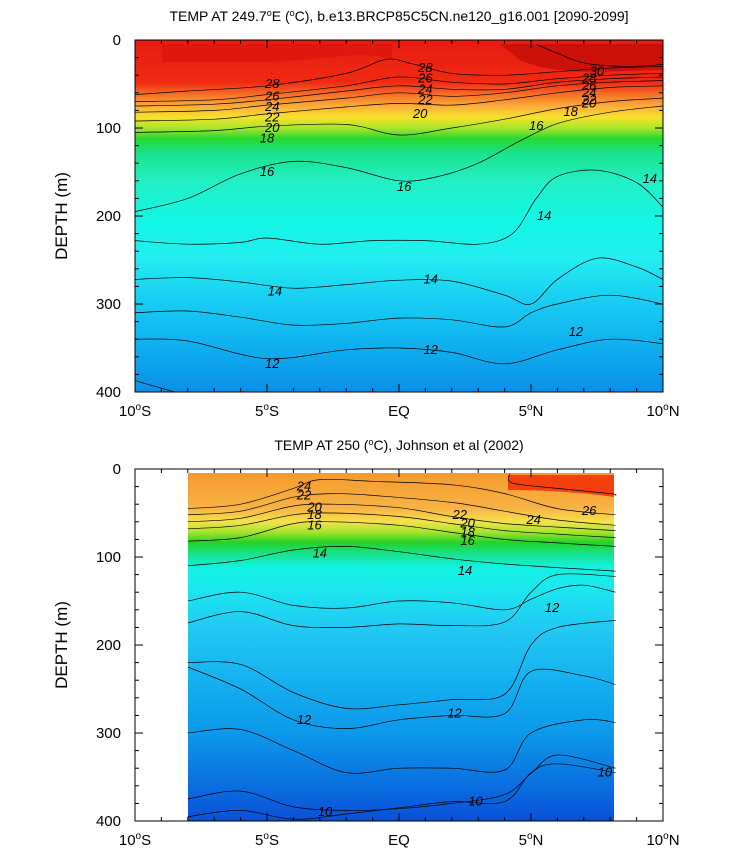 The image size is (732, 868). I want to click on panel1-ylabel: DEPTH (m), so click(61, 216).